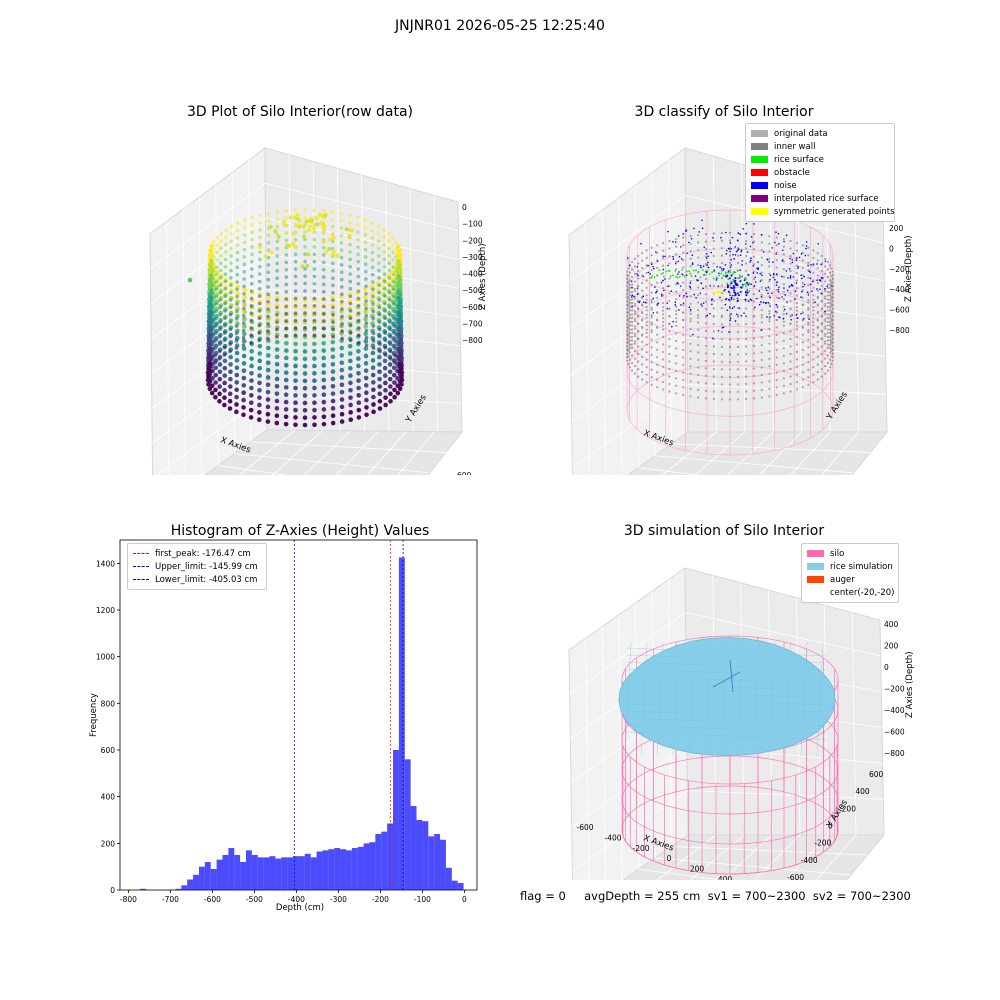 The image size is (1000, 1000). I want to click on histogram-ytick-label: 0, so click(112, 890).